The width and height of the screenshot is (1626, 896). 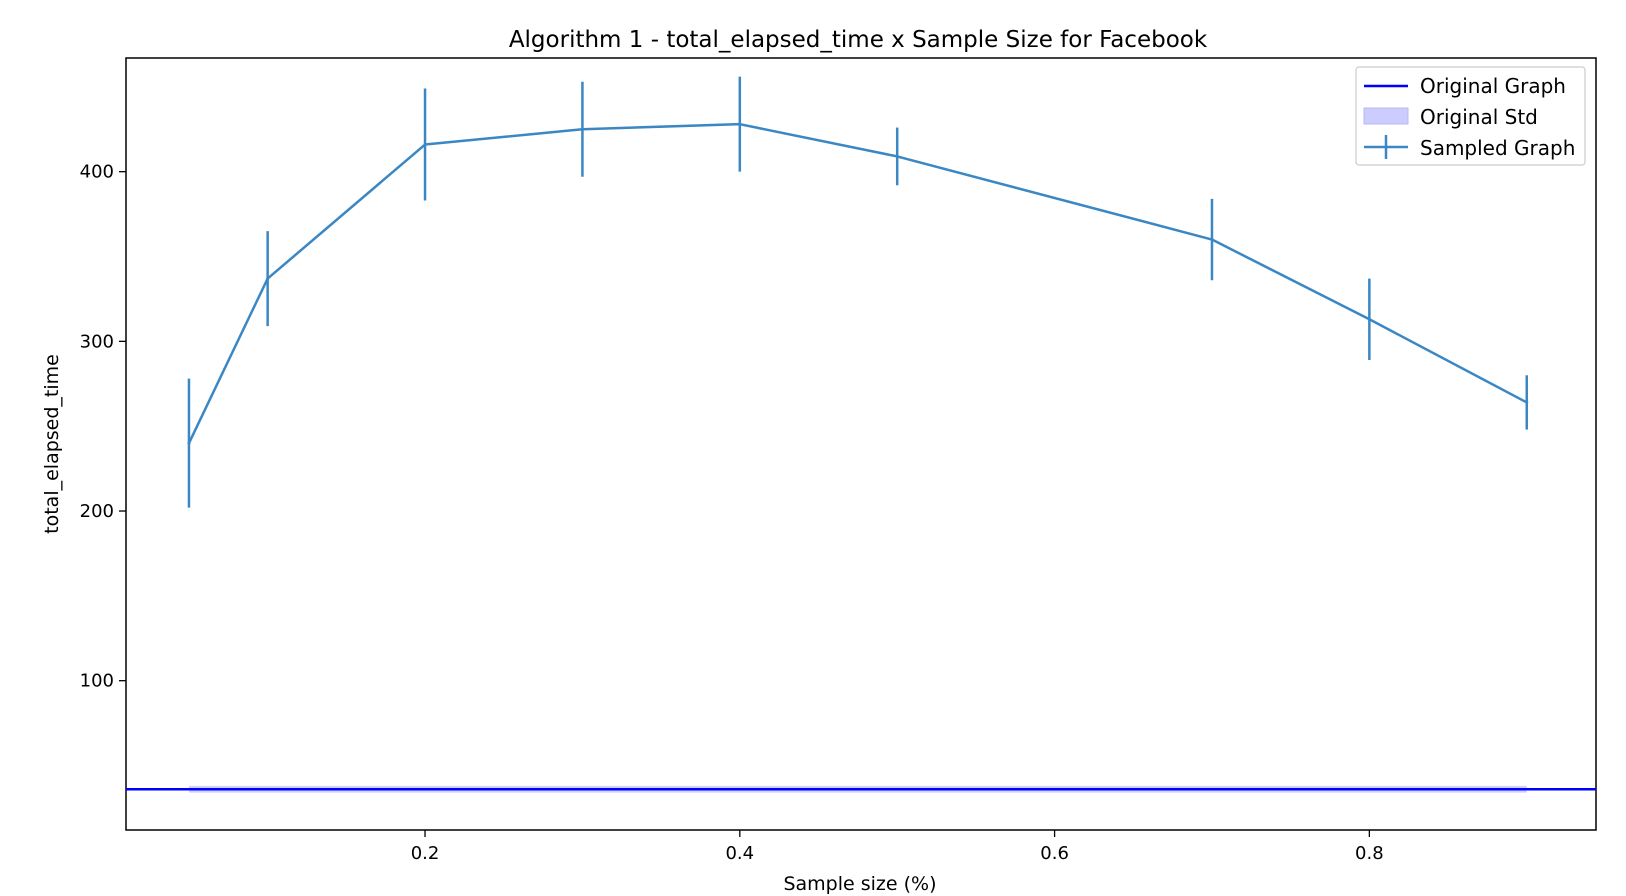 What do you see at coordinates (1493, 86) in the screenshot?
I see `legend-label-original-graph: Original Graph` at bounding box center [1493, 86].